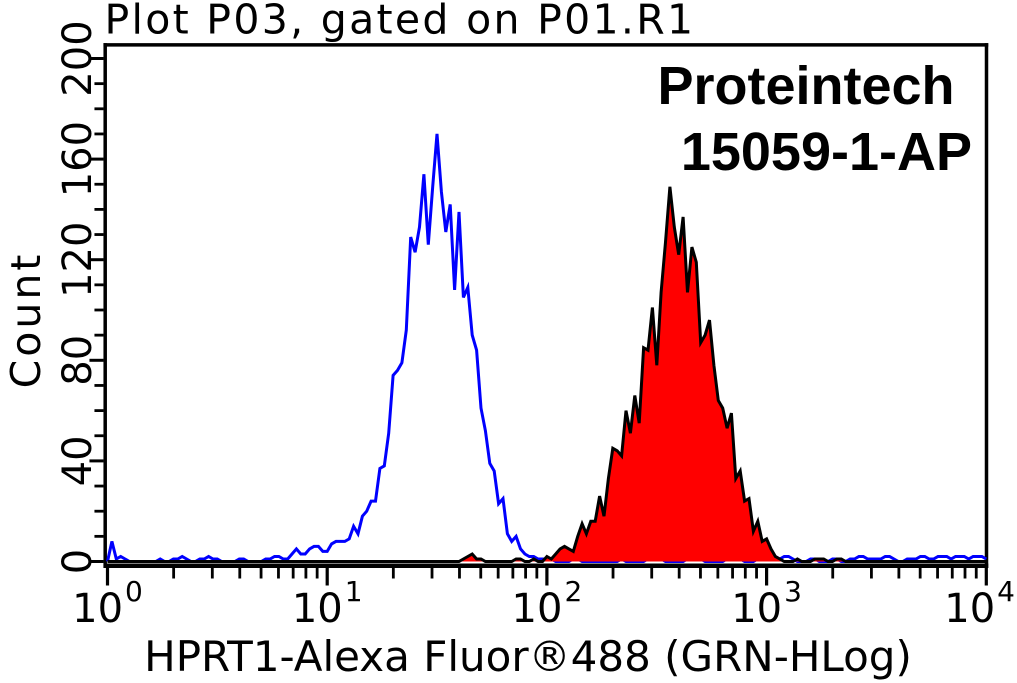 This screenshot has width=1017, height=683. I want to click on watermark-brand: Proteintech, so click(805, 86).